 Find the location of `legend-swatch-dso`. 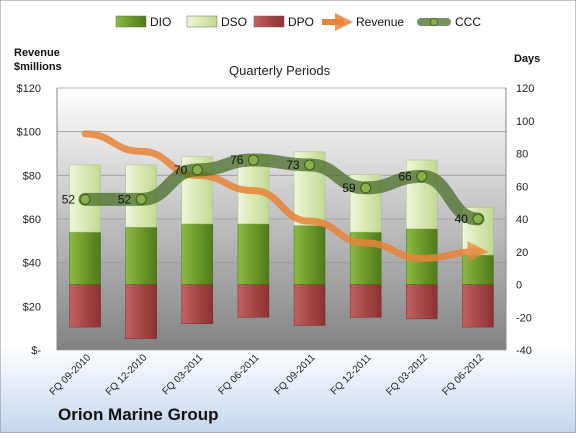

legend-swatch-dso is located at coordinates (202, 21).